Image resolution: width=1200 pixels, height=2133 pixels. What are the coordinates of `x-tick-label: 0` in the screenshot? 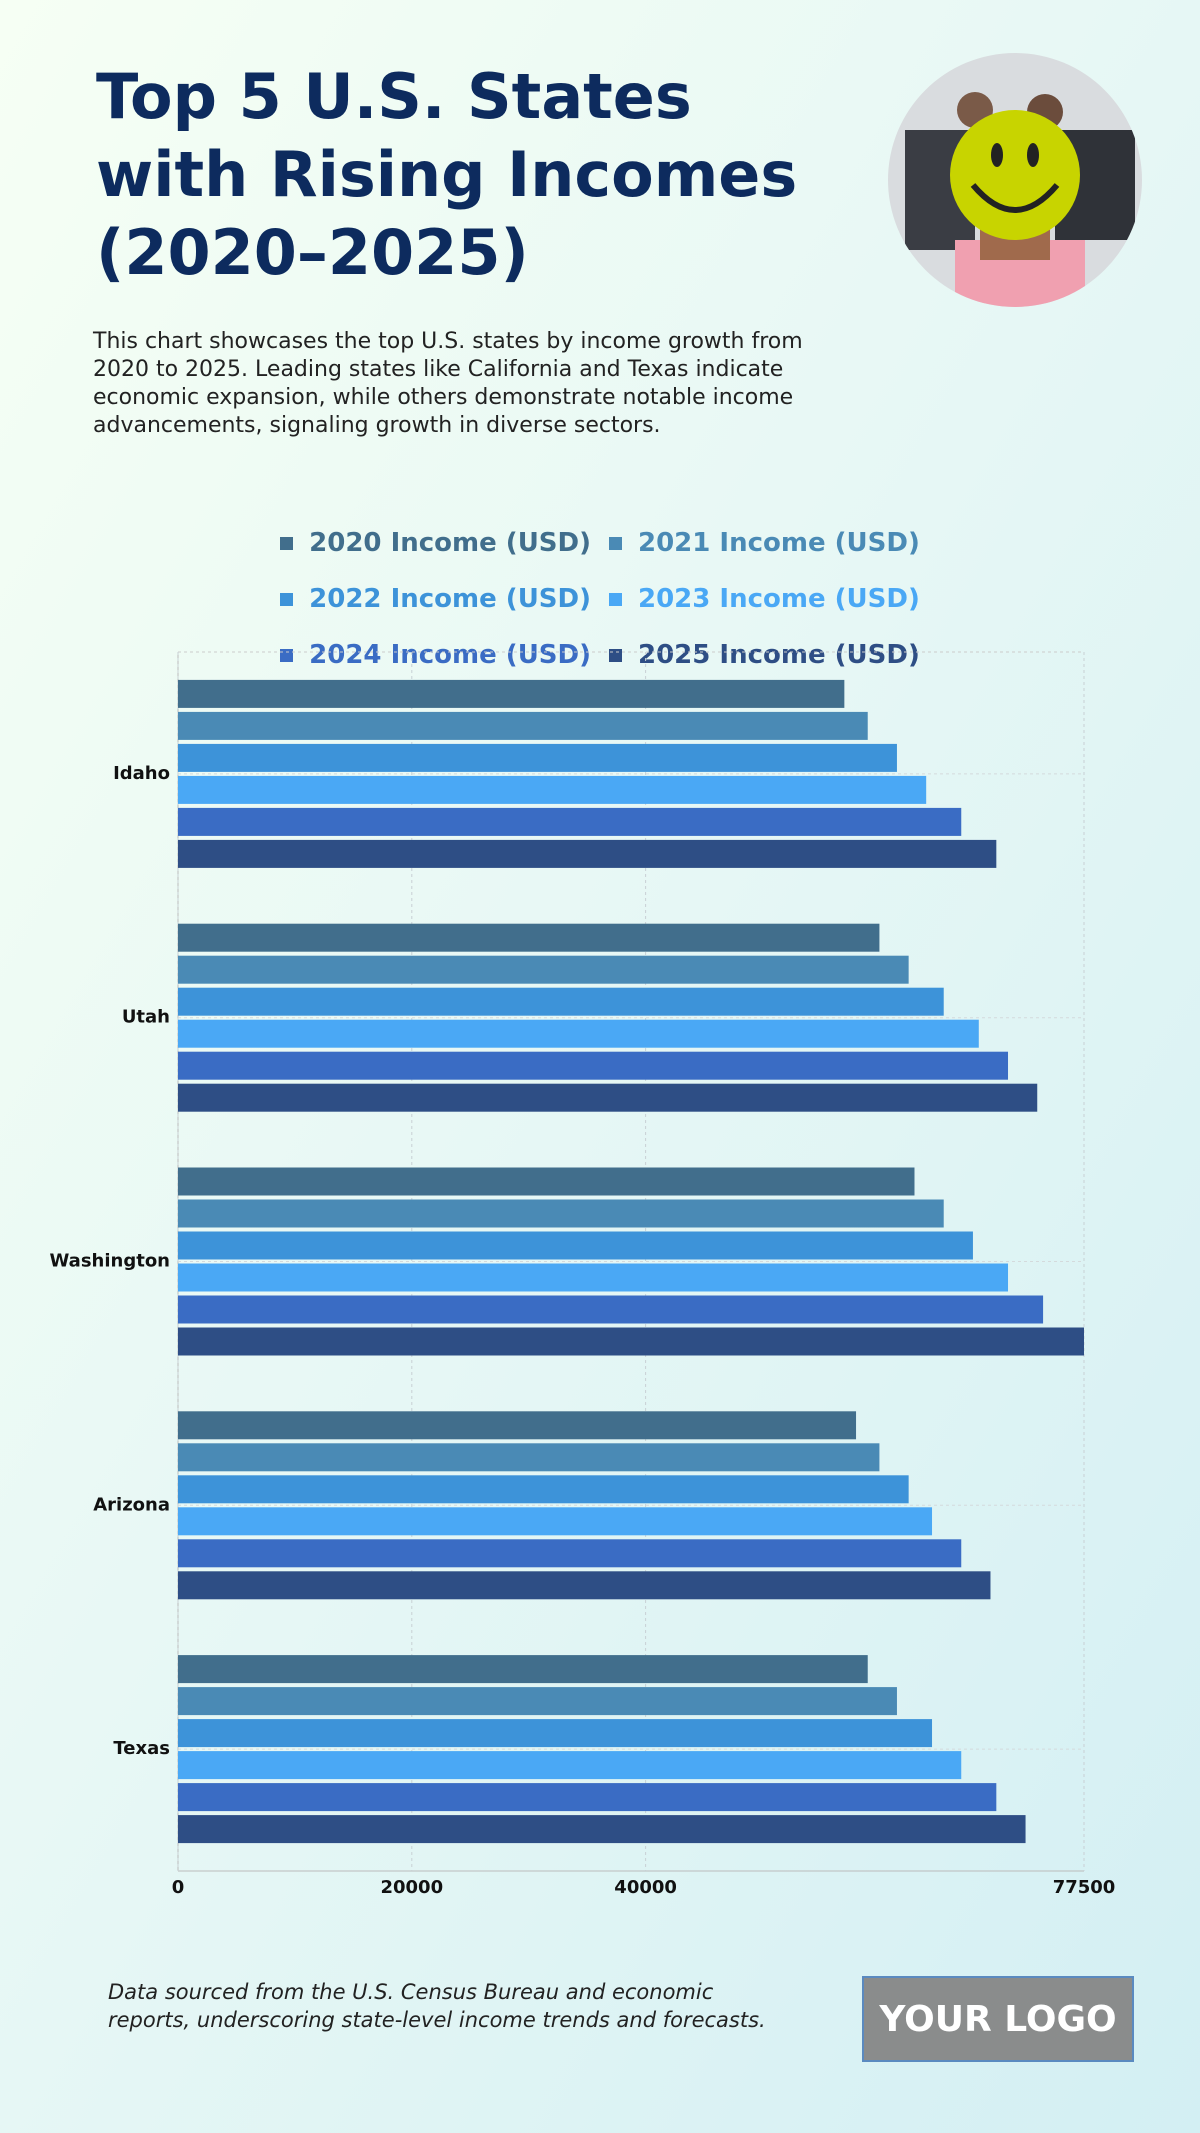 It's located at (178, 1887).